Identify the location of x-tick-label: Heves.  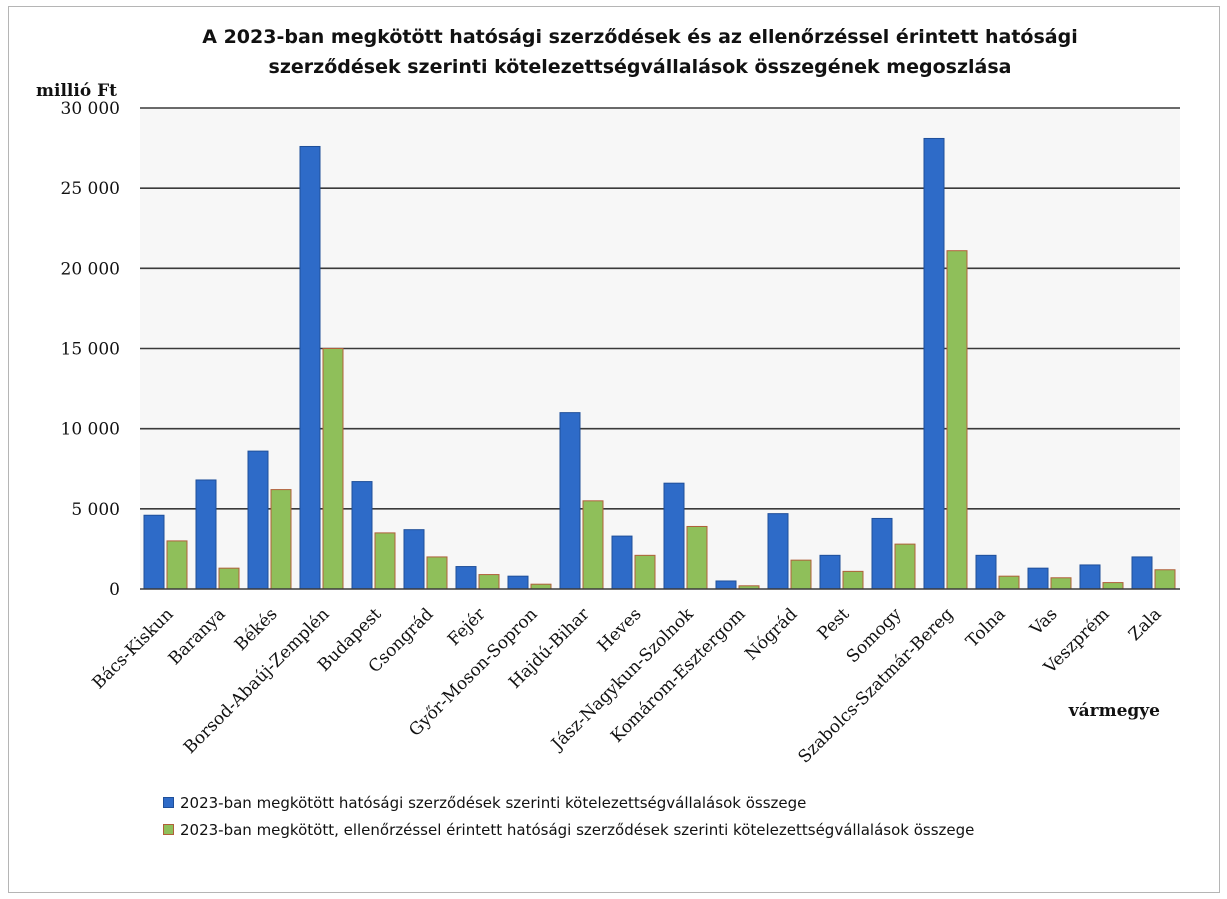
(620, 630).